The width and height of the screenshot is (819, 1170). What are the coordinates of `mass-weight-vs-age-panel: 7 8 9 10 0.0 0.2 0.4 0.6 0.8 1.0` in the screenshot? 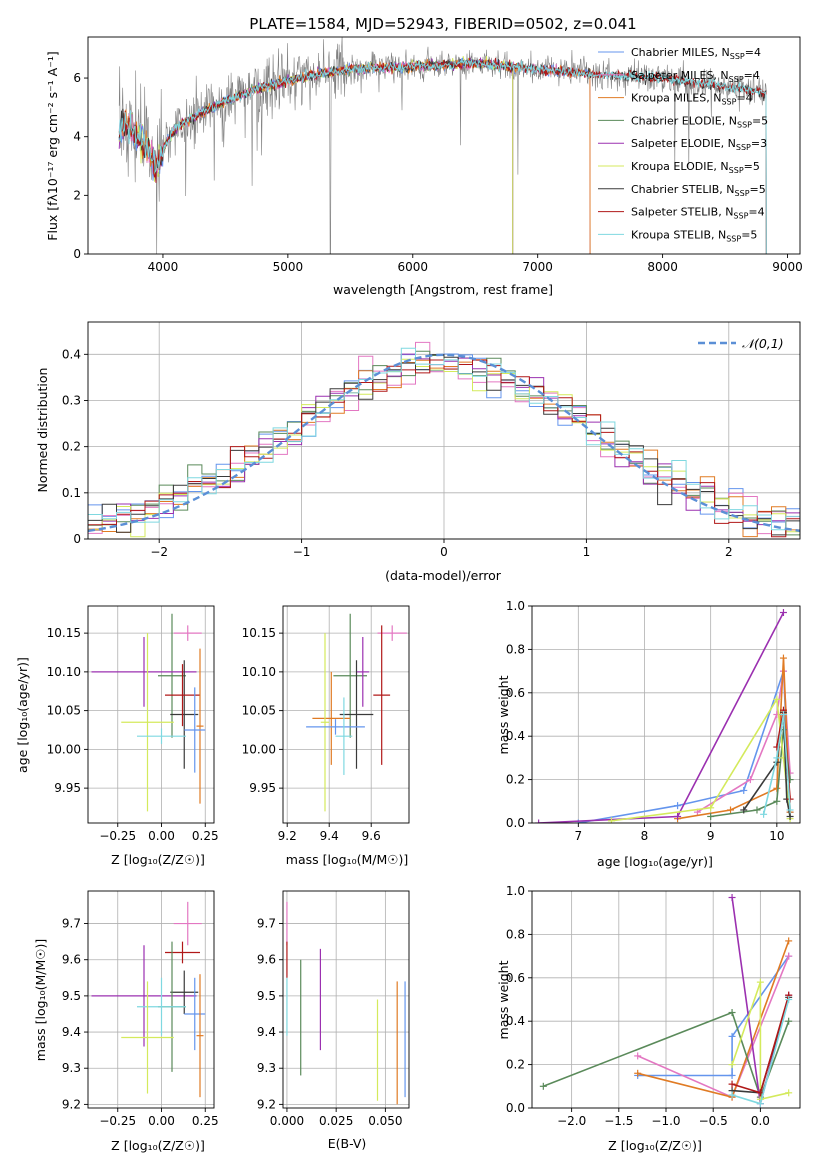 It's located at (653, 721).